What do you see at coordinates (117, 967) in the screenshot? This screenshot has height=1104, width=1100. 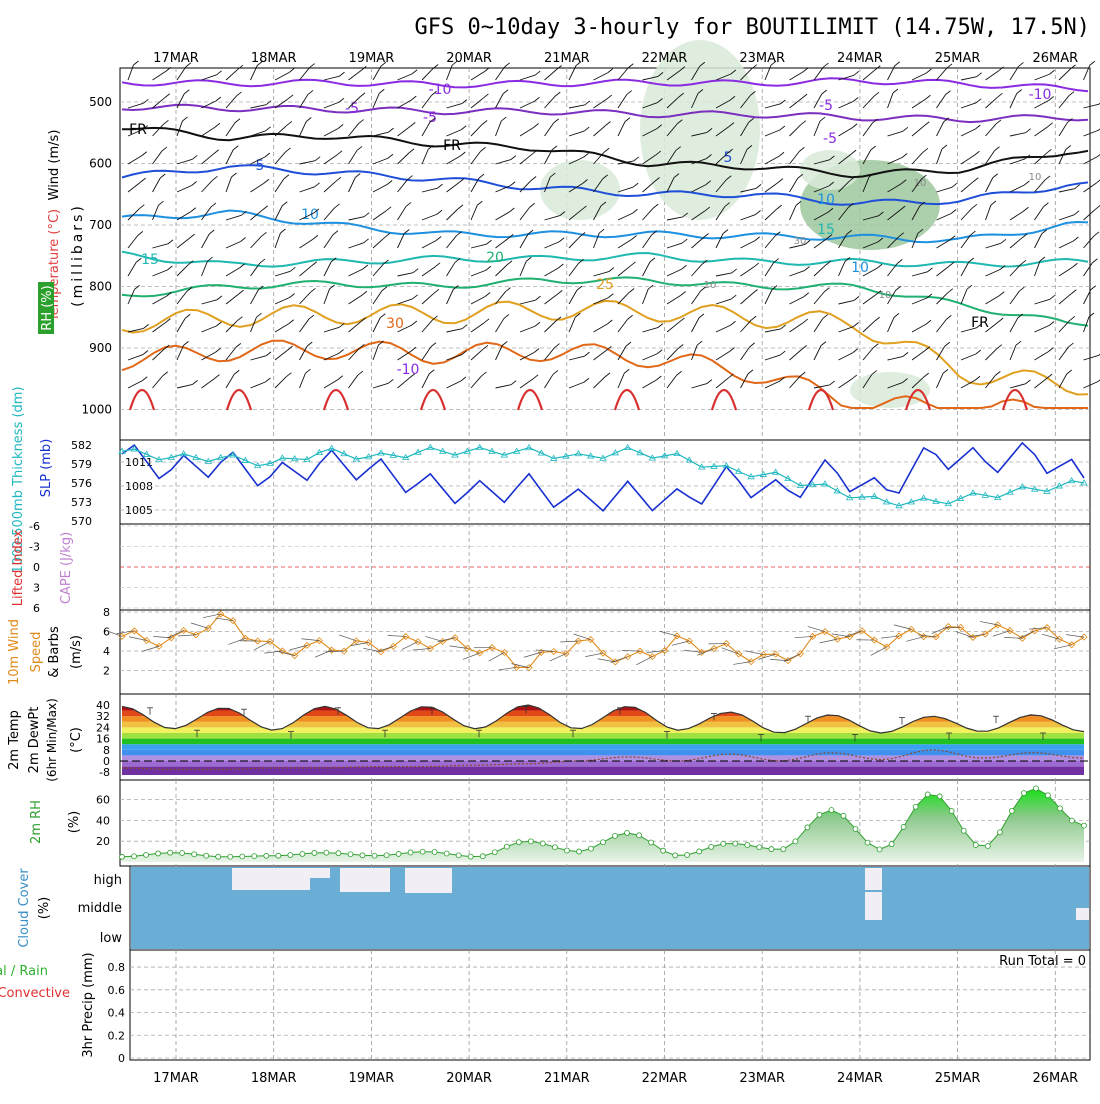 I see `precip-tick: 0.8` at bounding box center [117, 967].